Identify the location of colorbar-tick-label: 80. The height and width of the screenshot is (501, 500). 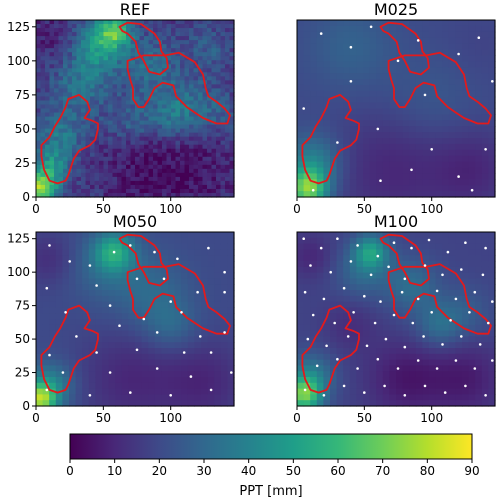
(427, 471).